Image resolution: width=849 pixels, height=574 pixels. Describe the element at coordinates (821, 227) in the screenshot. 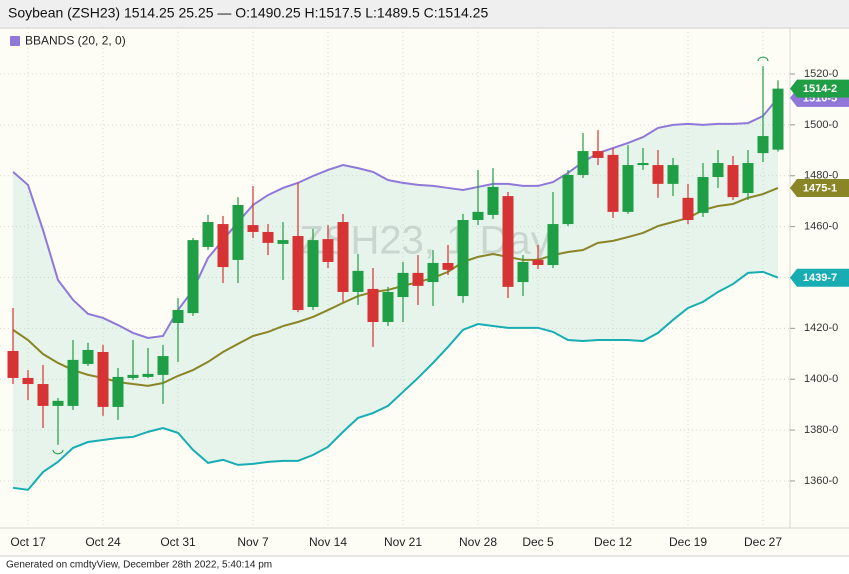

I see `y-tick-label: 1460-0` at that location.